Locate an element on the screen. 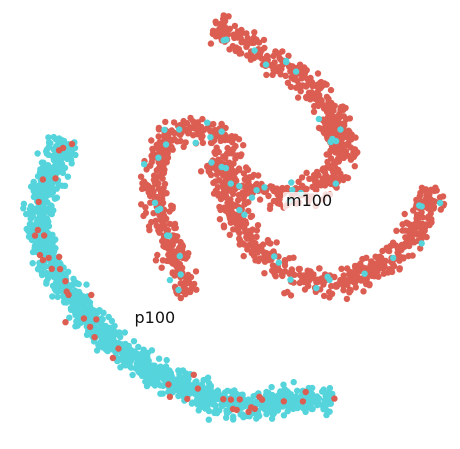  label-m100: m100 is located at coordinates (309, 201).